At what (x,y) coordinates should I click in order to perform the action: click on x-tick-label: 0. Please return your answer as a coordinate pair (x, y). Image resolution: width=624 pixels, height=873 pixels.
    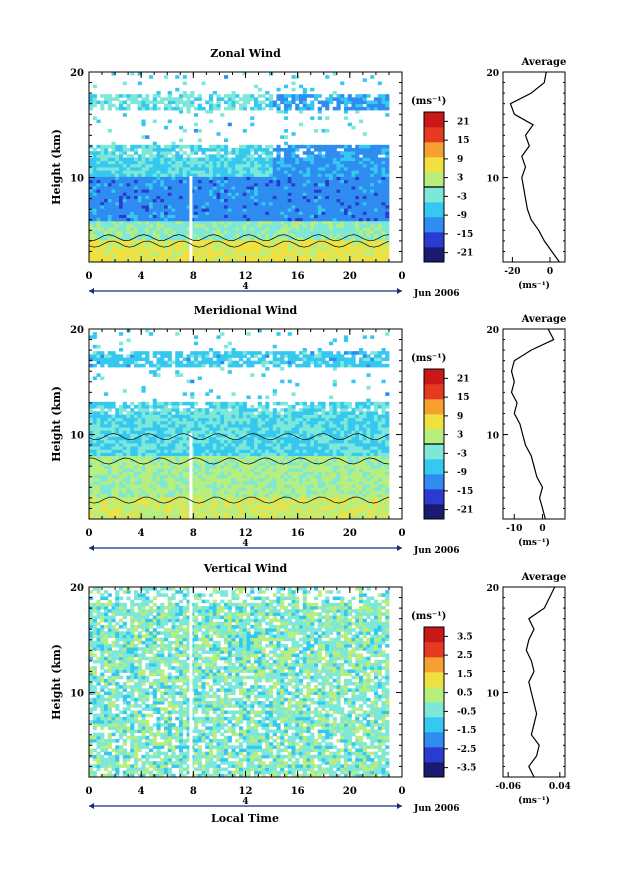
    Looking at the image, I should click on (402, 276).